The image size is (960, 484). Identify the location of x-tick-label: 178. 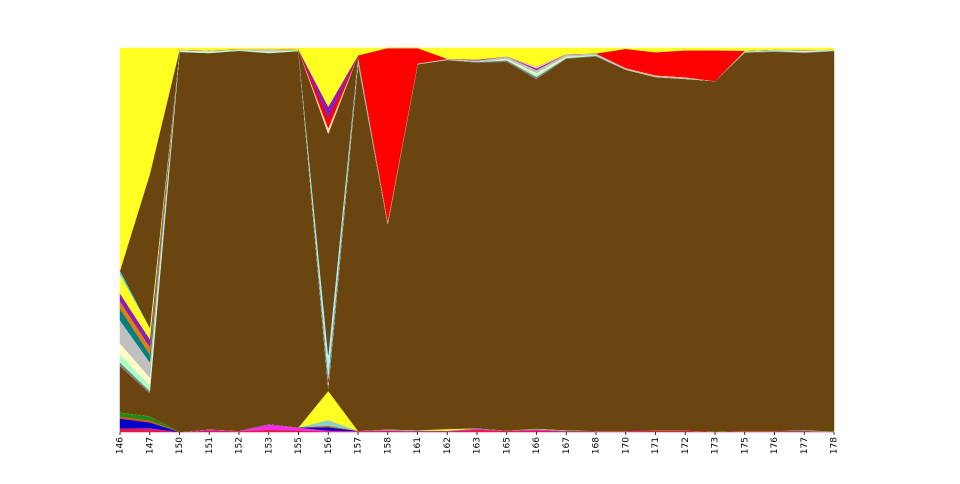
(835, 445).